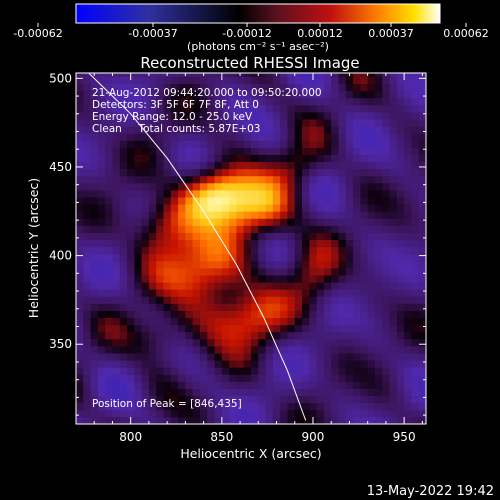 The height and width of the screenshot is (500, 500). Describe the element at coordinates (130, 437) in the screenshot. I see `x-tick-label: 800` at that location.